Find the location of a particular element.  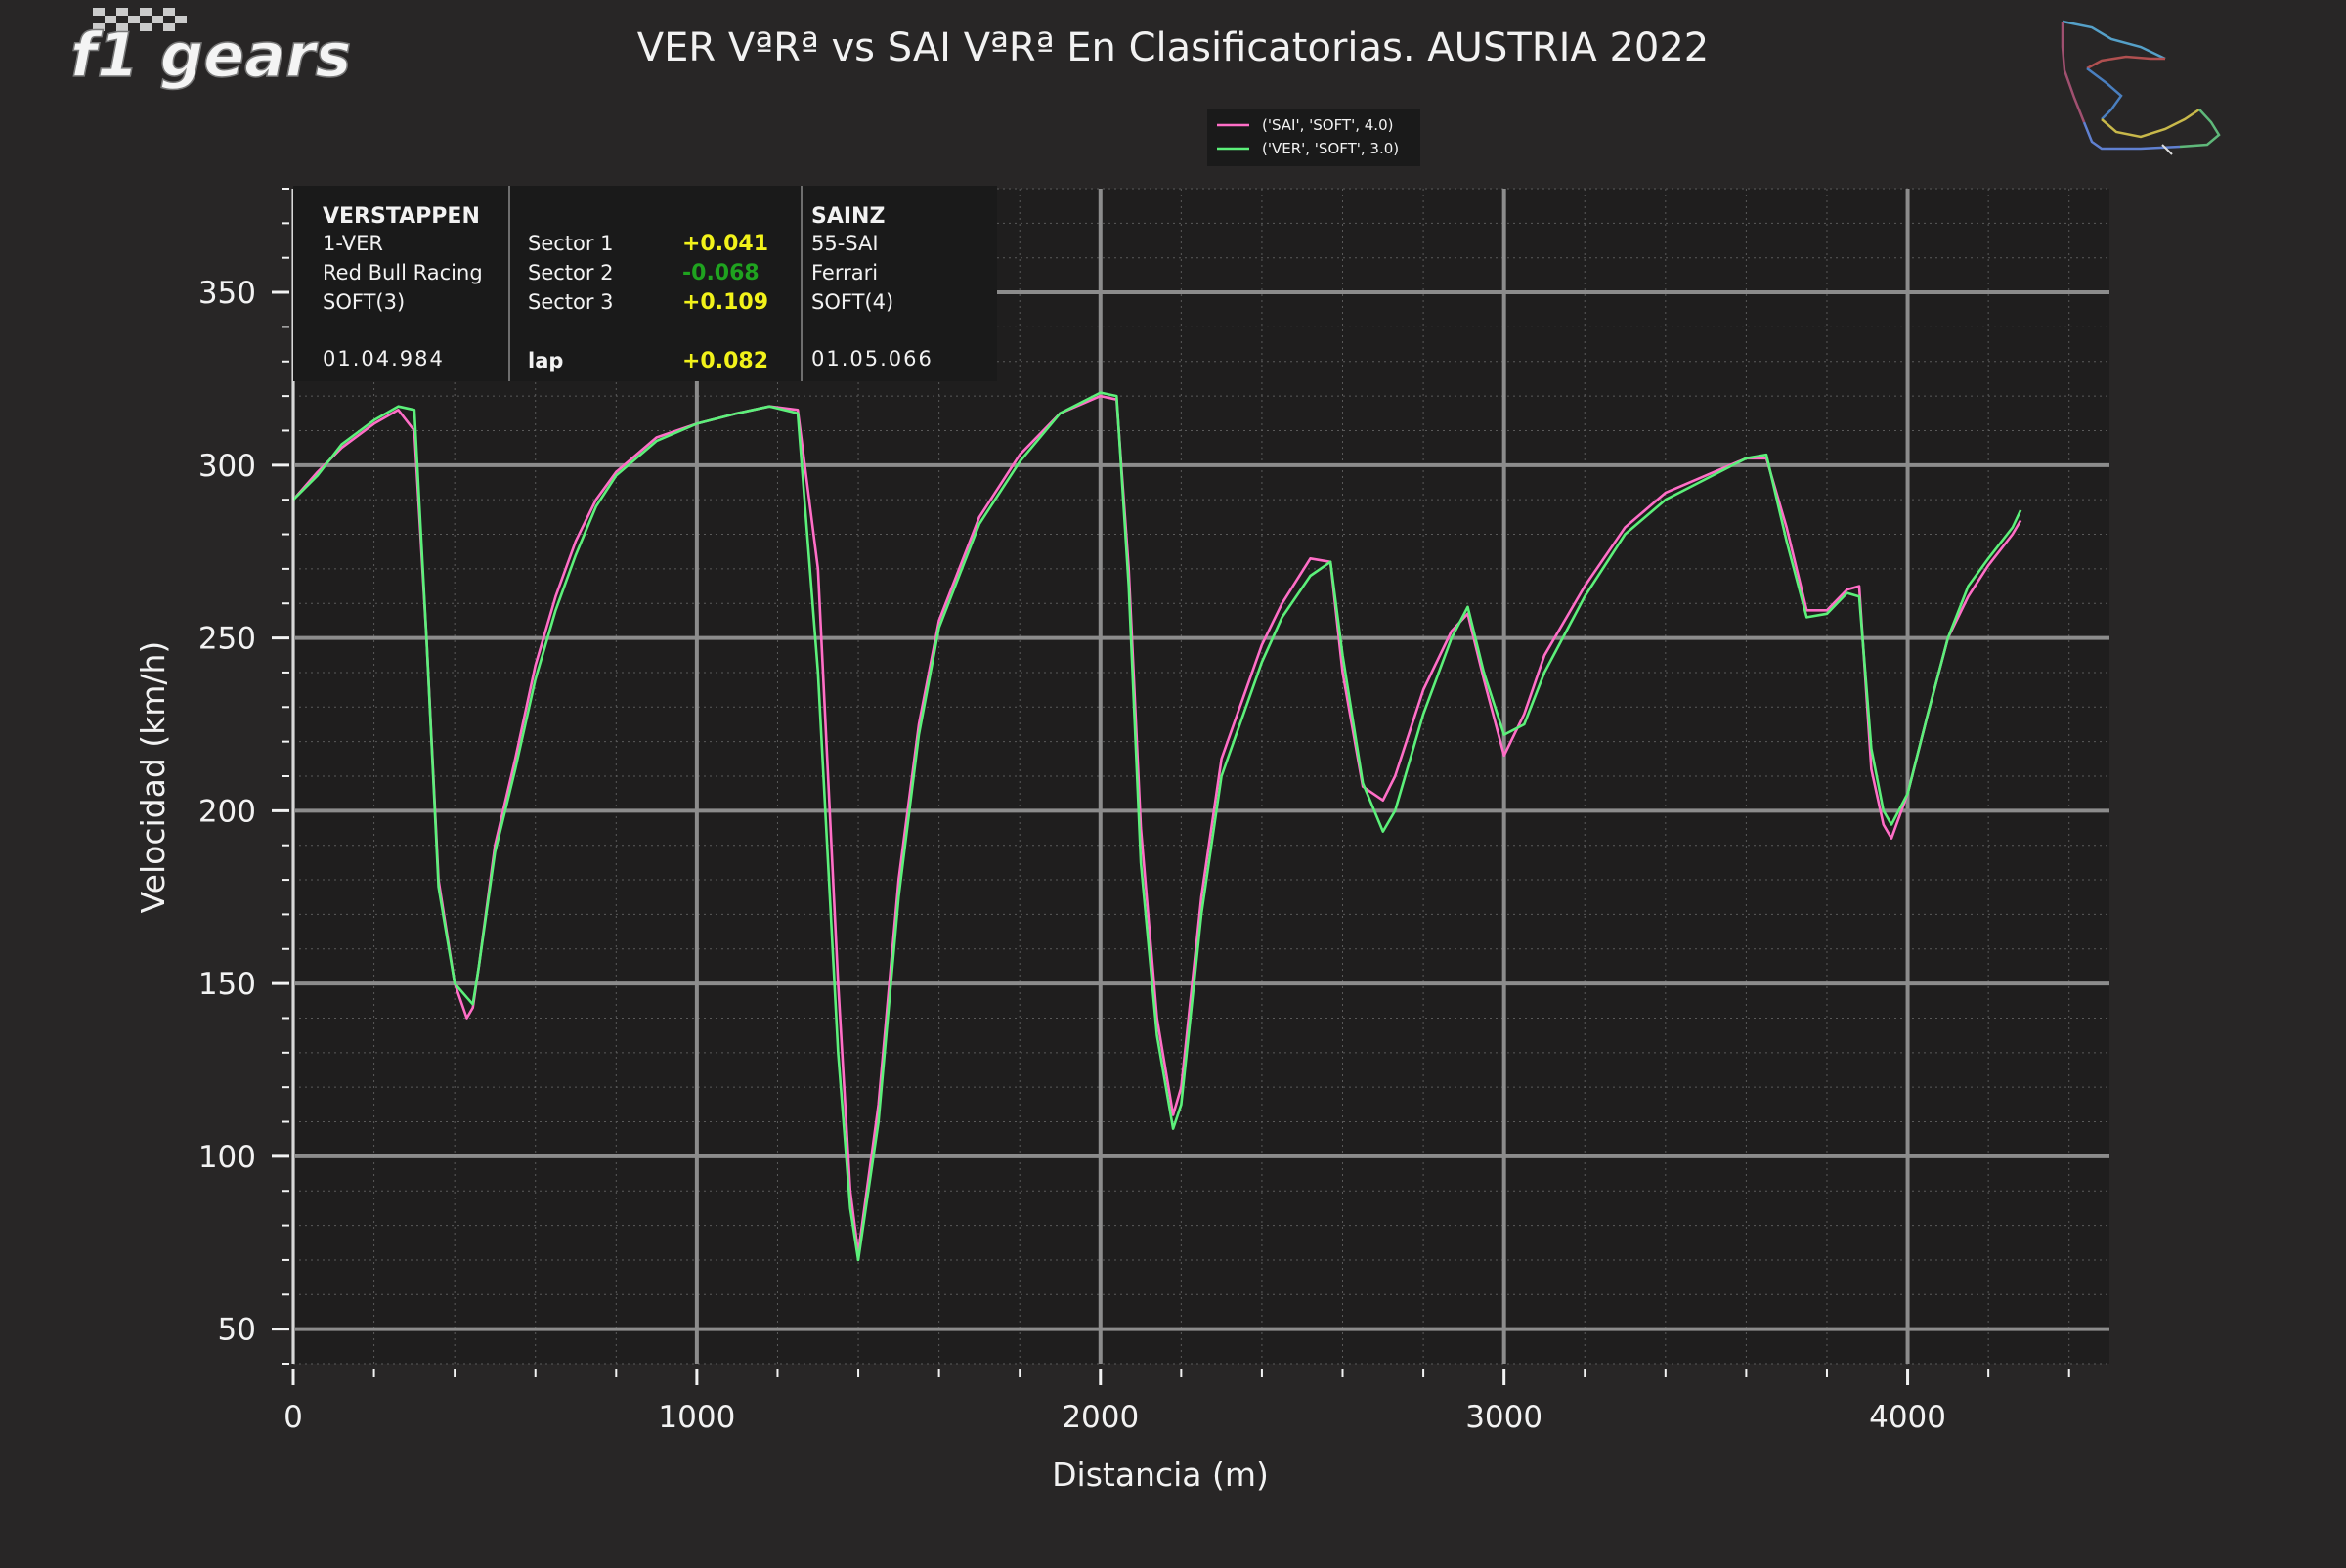

f1gears-logo: f1 gears is located at coordinates (211, 50).